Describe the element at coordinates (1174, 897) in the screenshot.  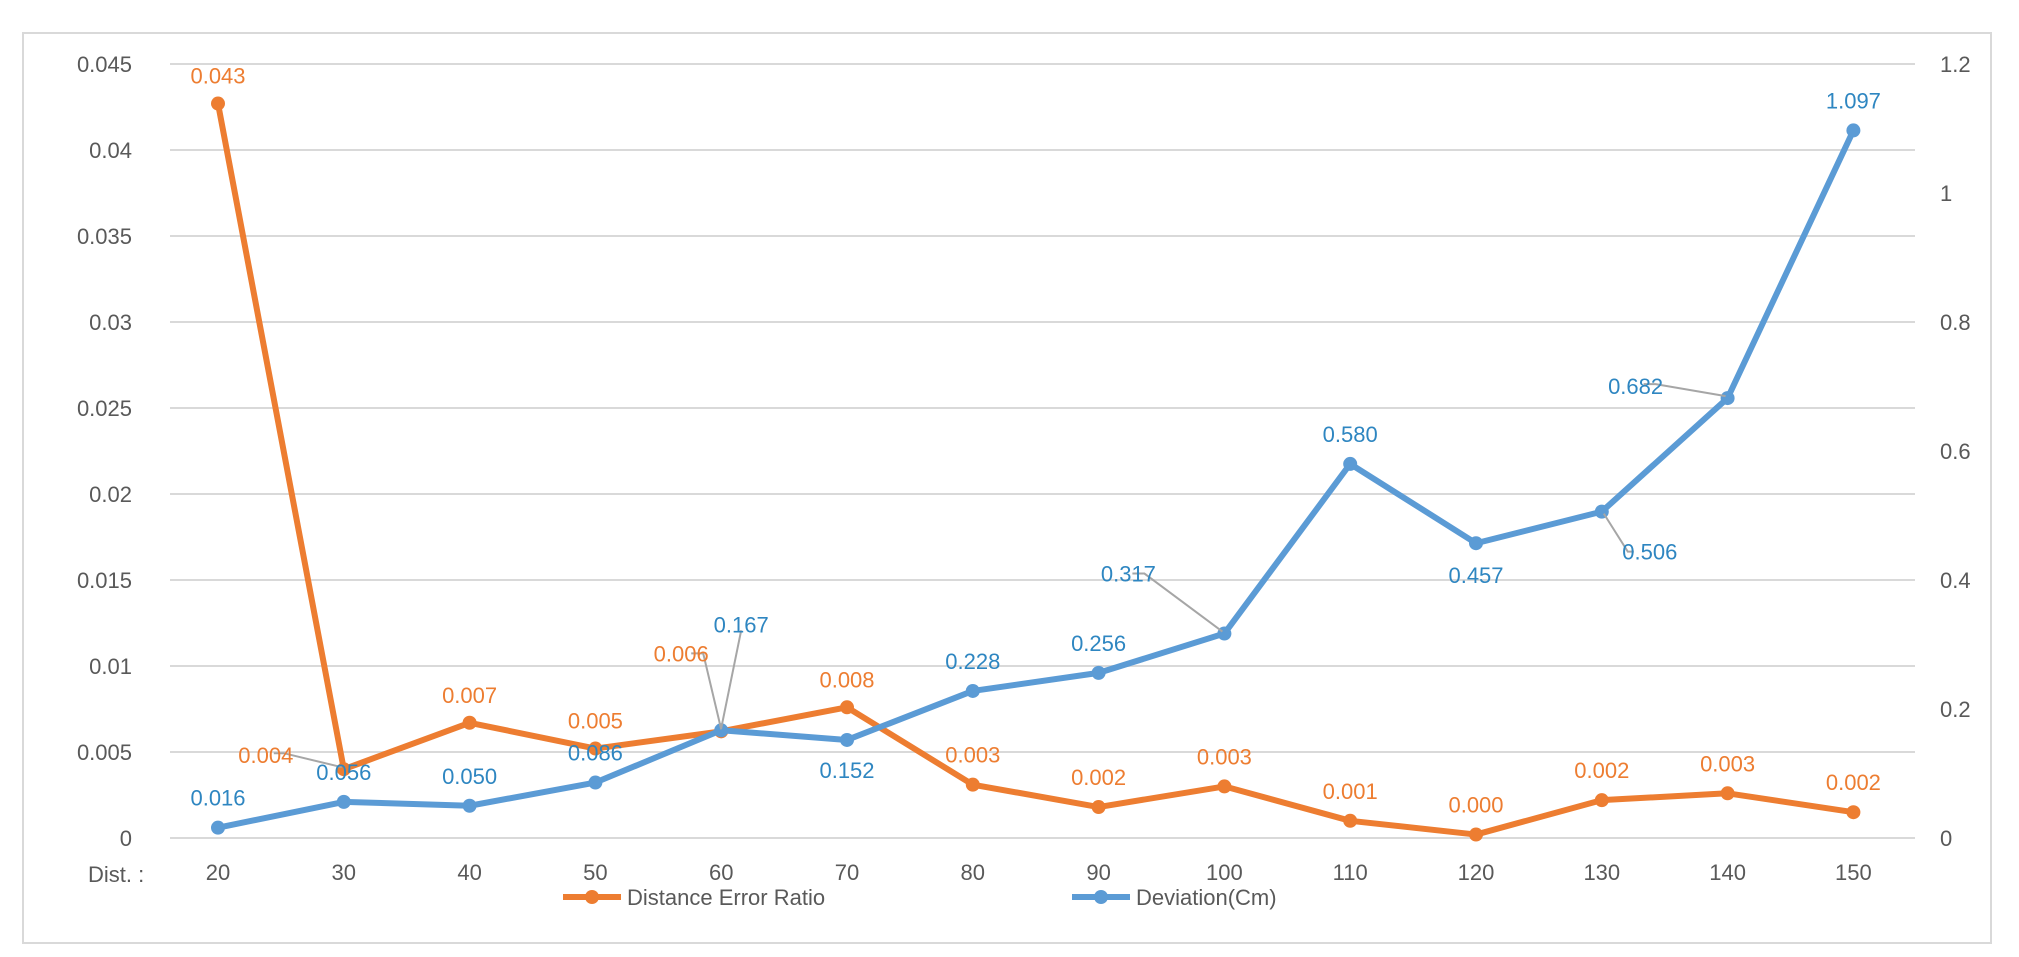
I see `legend-item: Deviation(Cm)` at that location.